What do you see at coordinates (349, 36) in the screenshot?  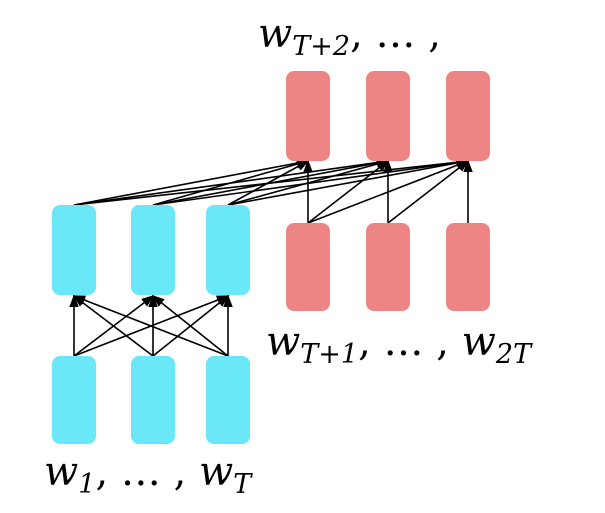 I see `label-output-sequence: wT+2, … ,` at bounding box center [349, 36].